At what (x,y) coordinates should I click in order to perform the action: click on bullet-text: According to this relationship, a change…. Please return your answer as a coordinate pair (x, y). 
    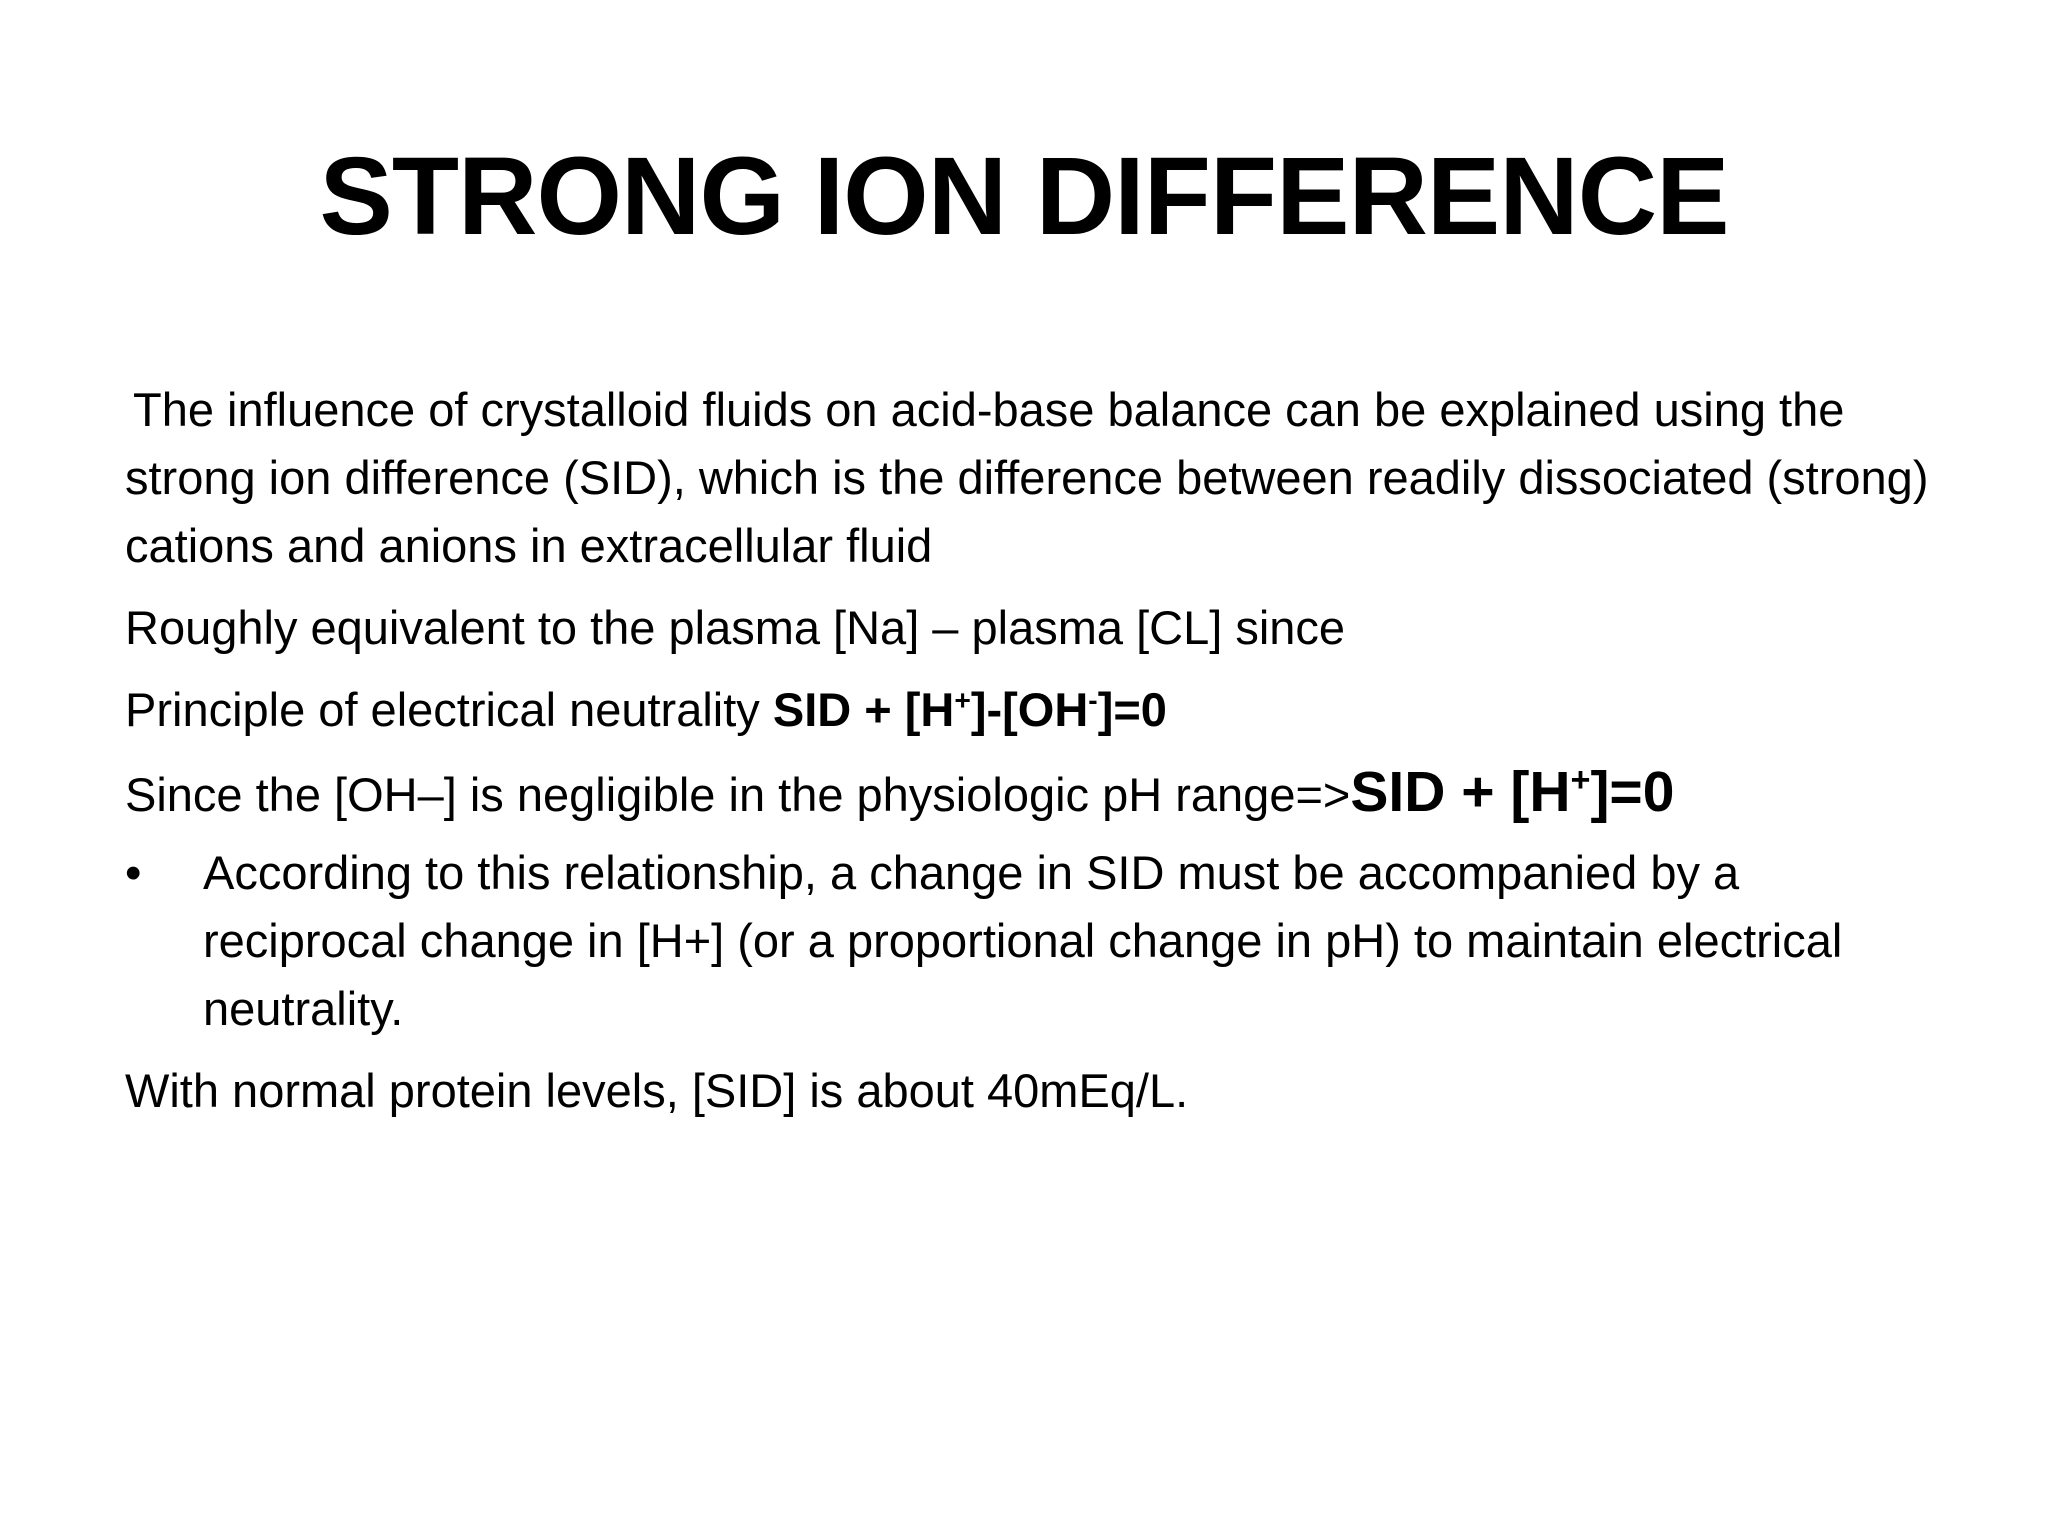
    Looking at the image, I should click on (1023, 940).